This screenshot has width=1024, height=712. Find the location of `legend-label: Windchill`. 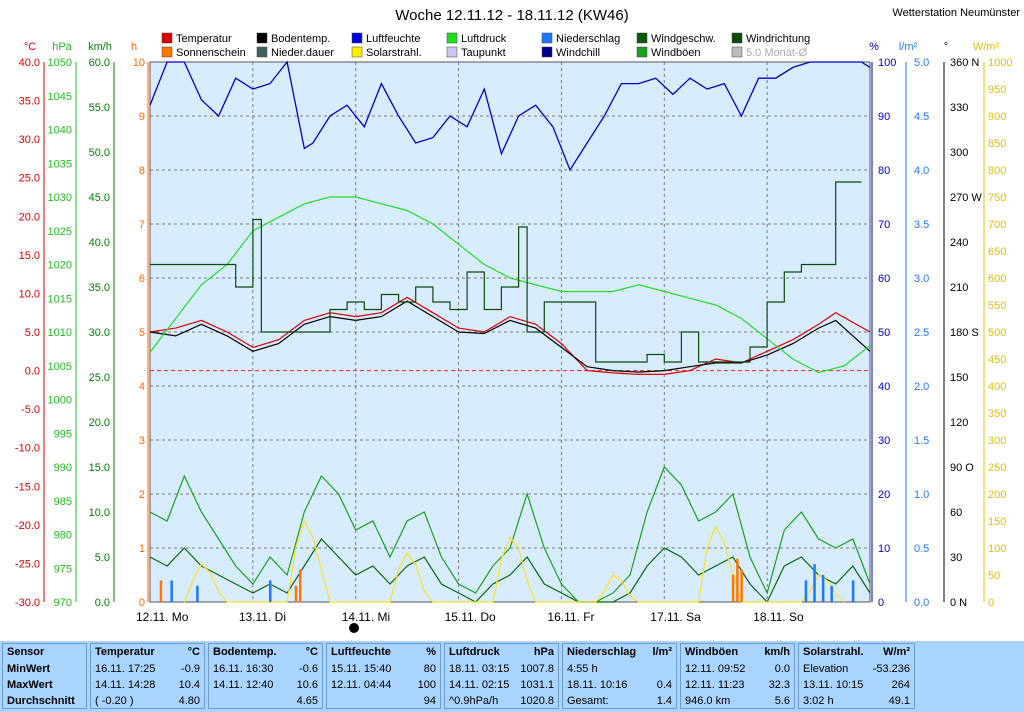

legend-label: Windchill is located at coordinates (578, 53).